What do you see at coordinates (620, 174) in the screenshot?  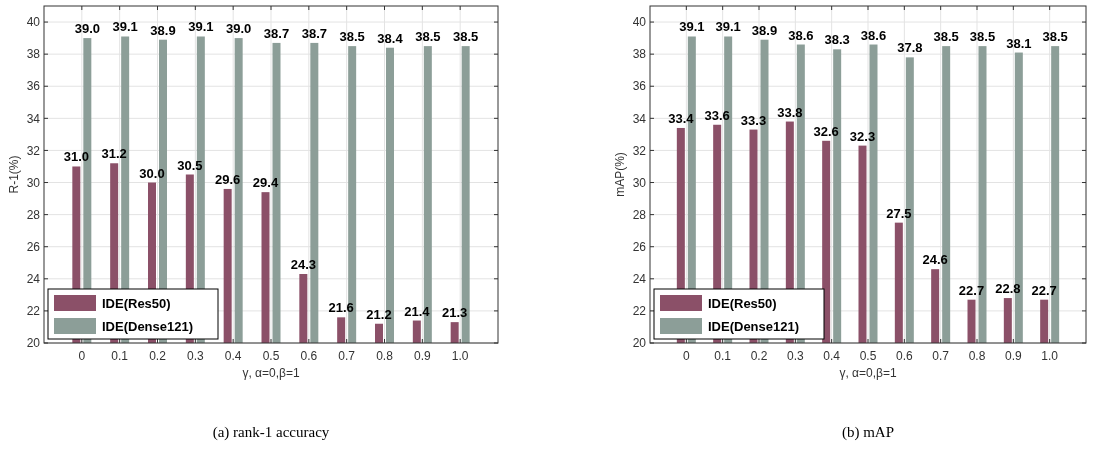 I see `y-axis-title: mAP(%)` at bounding box center [620, 174].